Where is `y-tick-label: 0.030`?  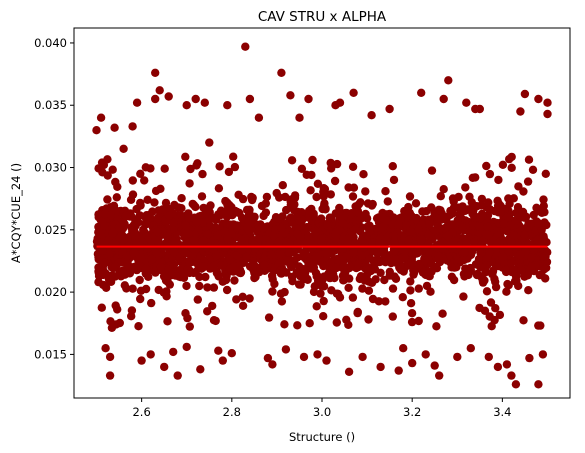 y-tick-label: 0.030 is located at coordinates (50, 168).